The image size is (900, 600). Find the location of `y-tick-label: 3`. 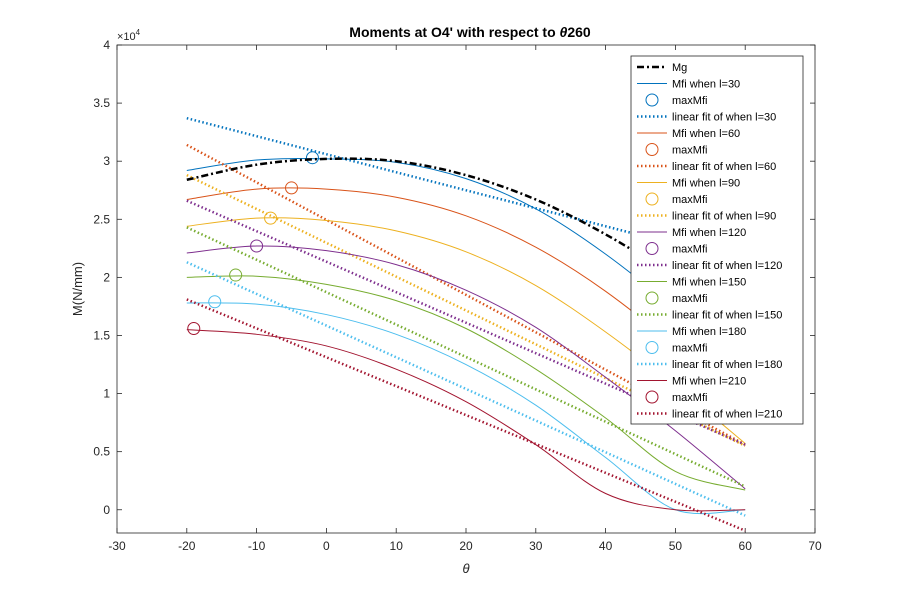

y-tick-label: 3 is located at coordinates (106, 161).